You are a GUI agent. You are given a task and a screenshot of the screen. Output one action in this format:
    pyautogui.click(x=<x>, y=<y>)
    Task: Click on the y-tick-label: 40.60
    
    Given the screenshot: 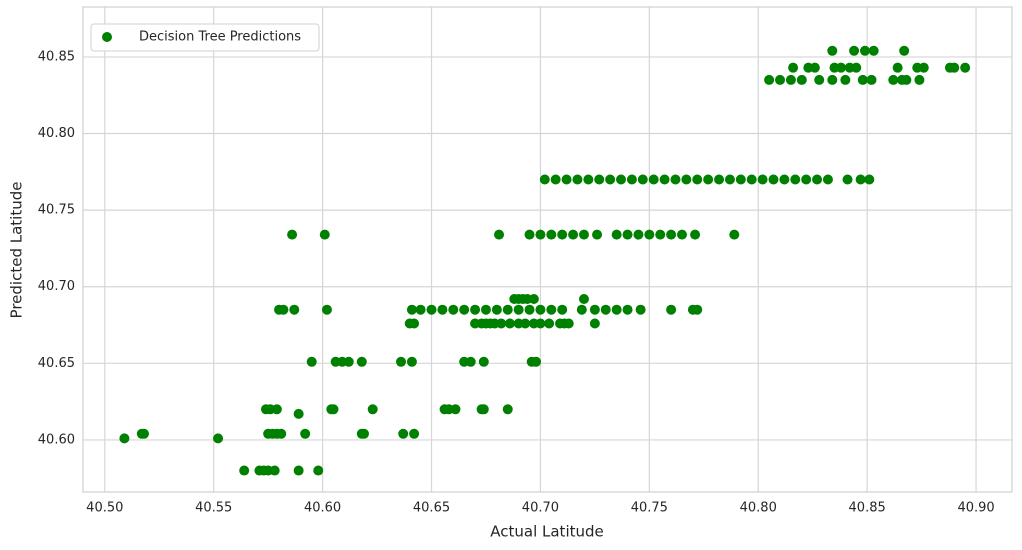 What is the action you would take?
    pyautogui.click(x=56, y=439)
    